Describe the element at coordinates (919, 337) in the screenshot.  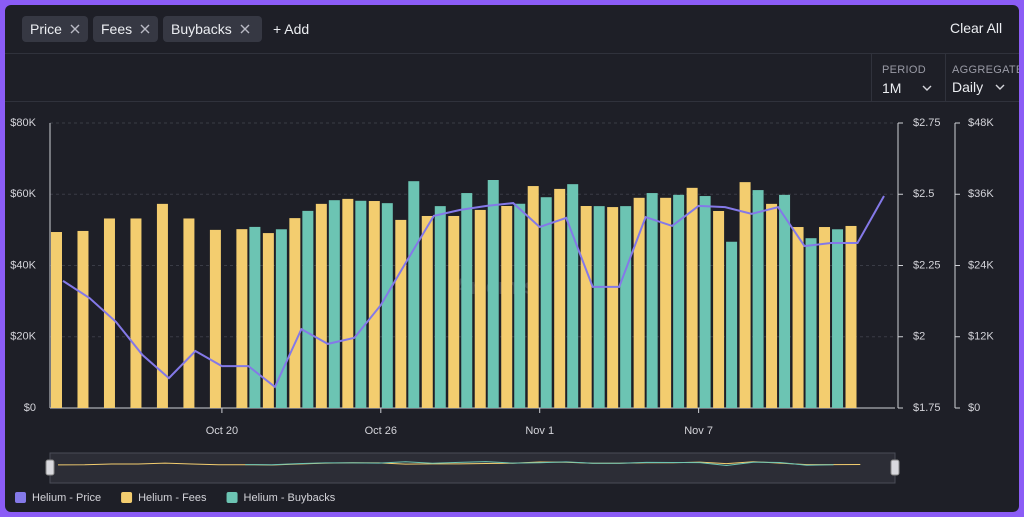
I see `y2-tick-label: $2` at that location.